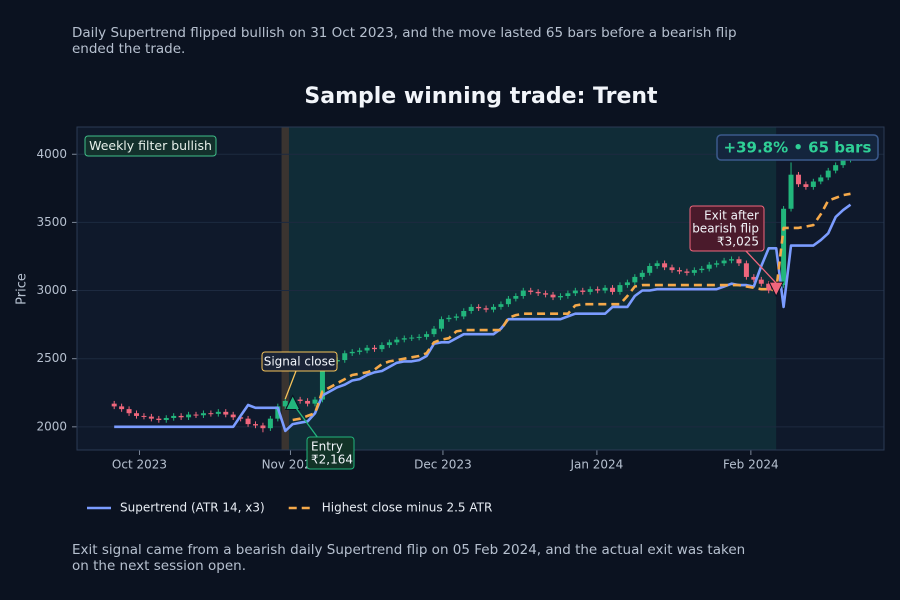  What do you see at coordinates (192, 508) in the screenshot?
I see `legend-label: Supertrend (ATR 14, x3)` at bounding box center [192, 508].